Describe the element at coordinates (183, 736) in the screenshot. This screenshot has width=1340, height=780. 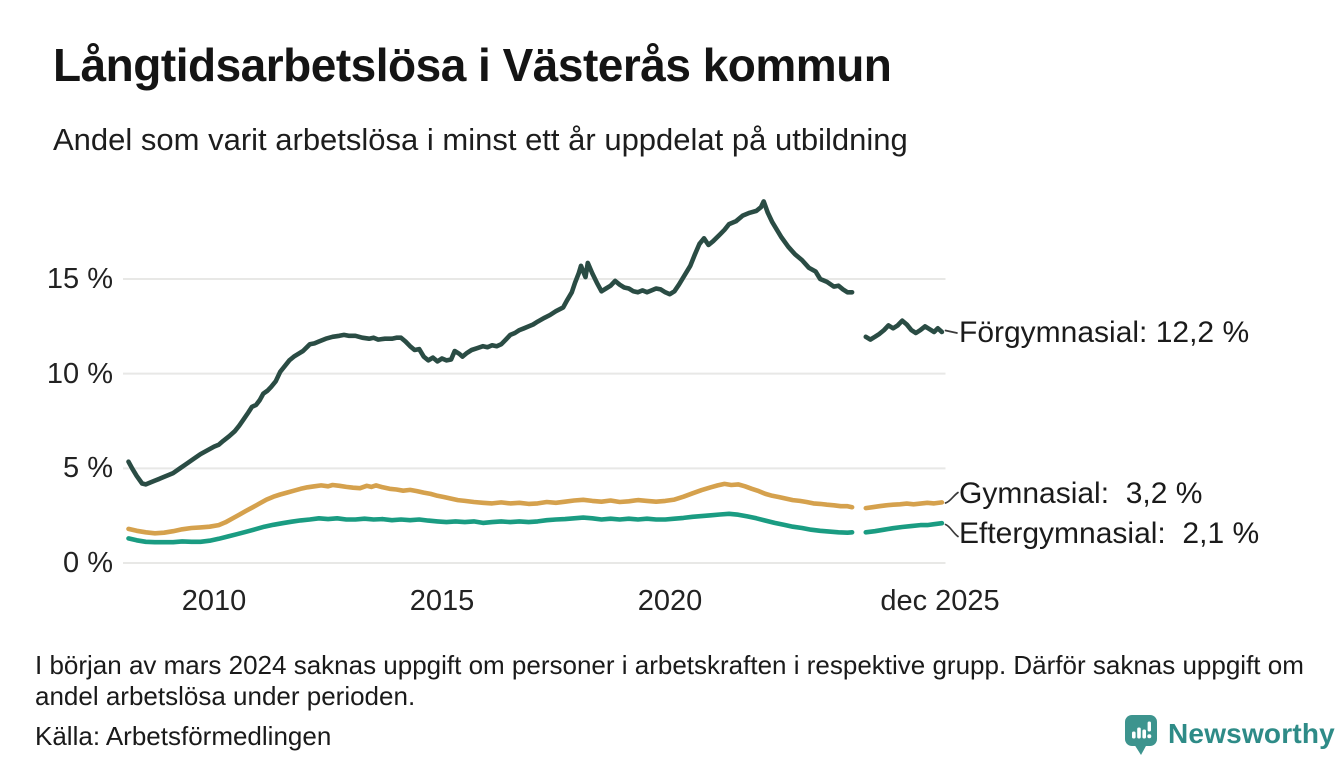
I see `source-label: Källa: Arbetsförmedlingen` at that location.